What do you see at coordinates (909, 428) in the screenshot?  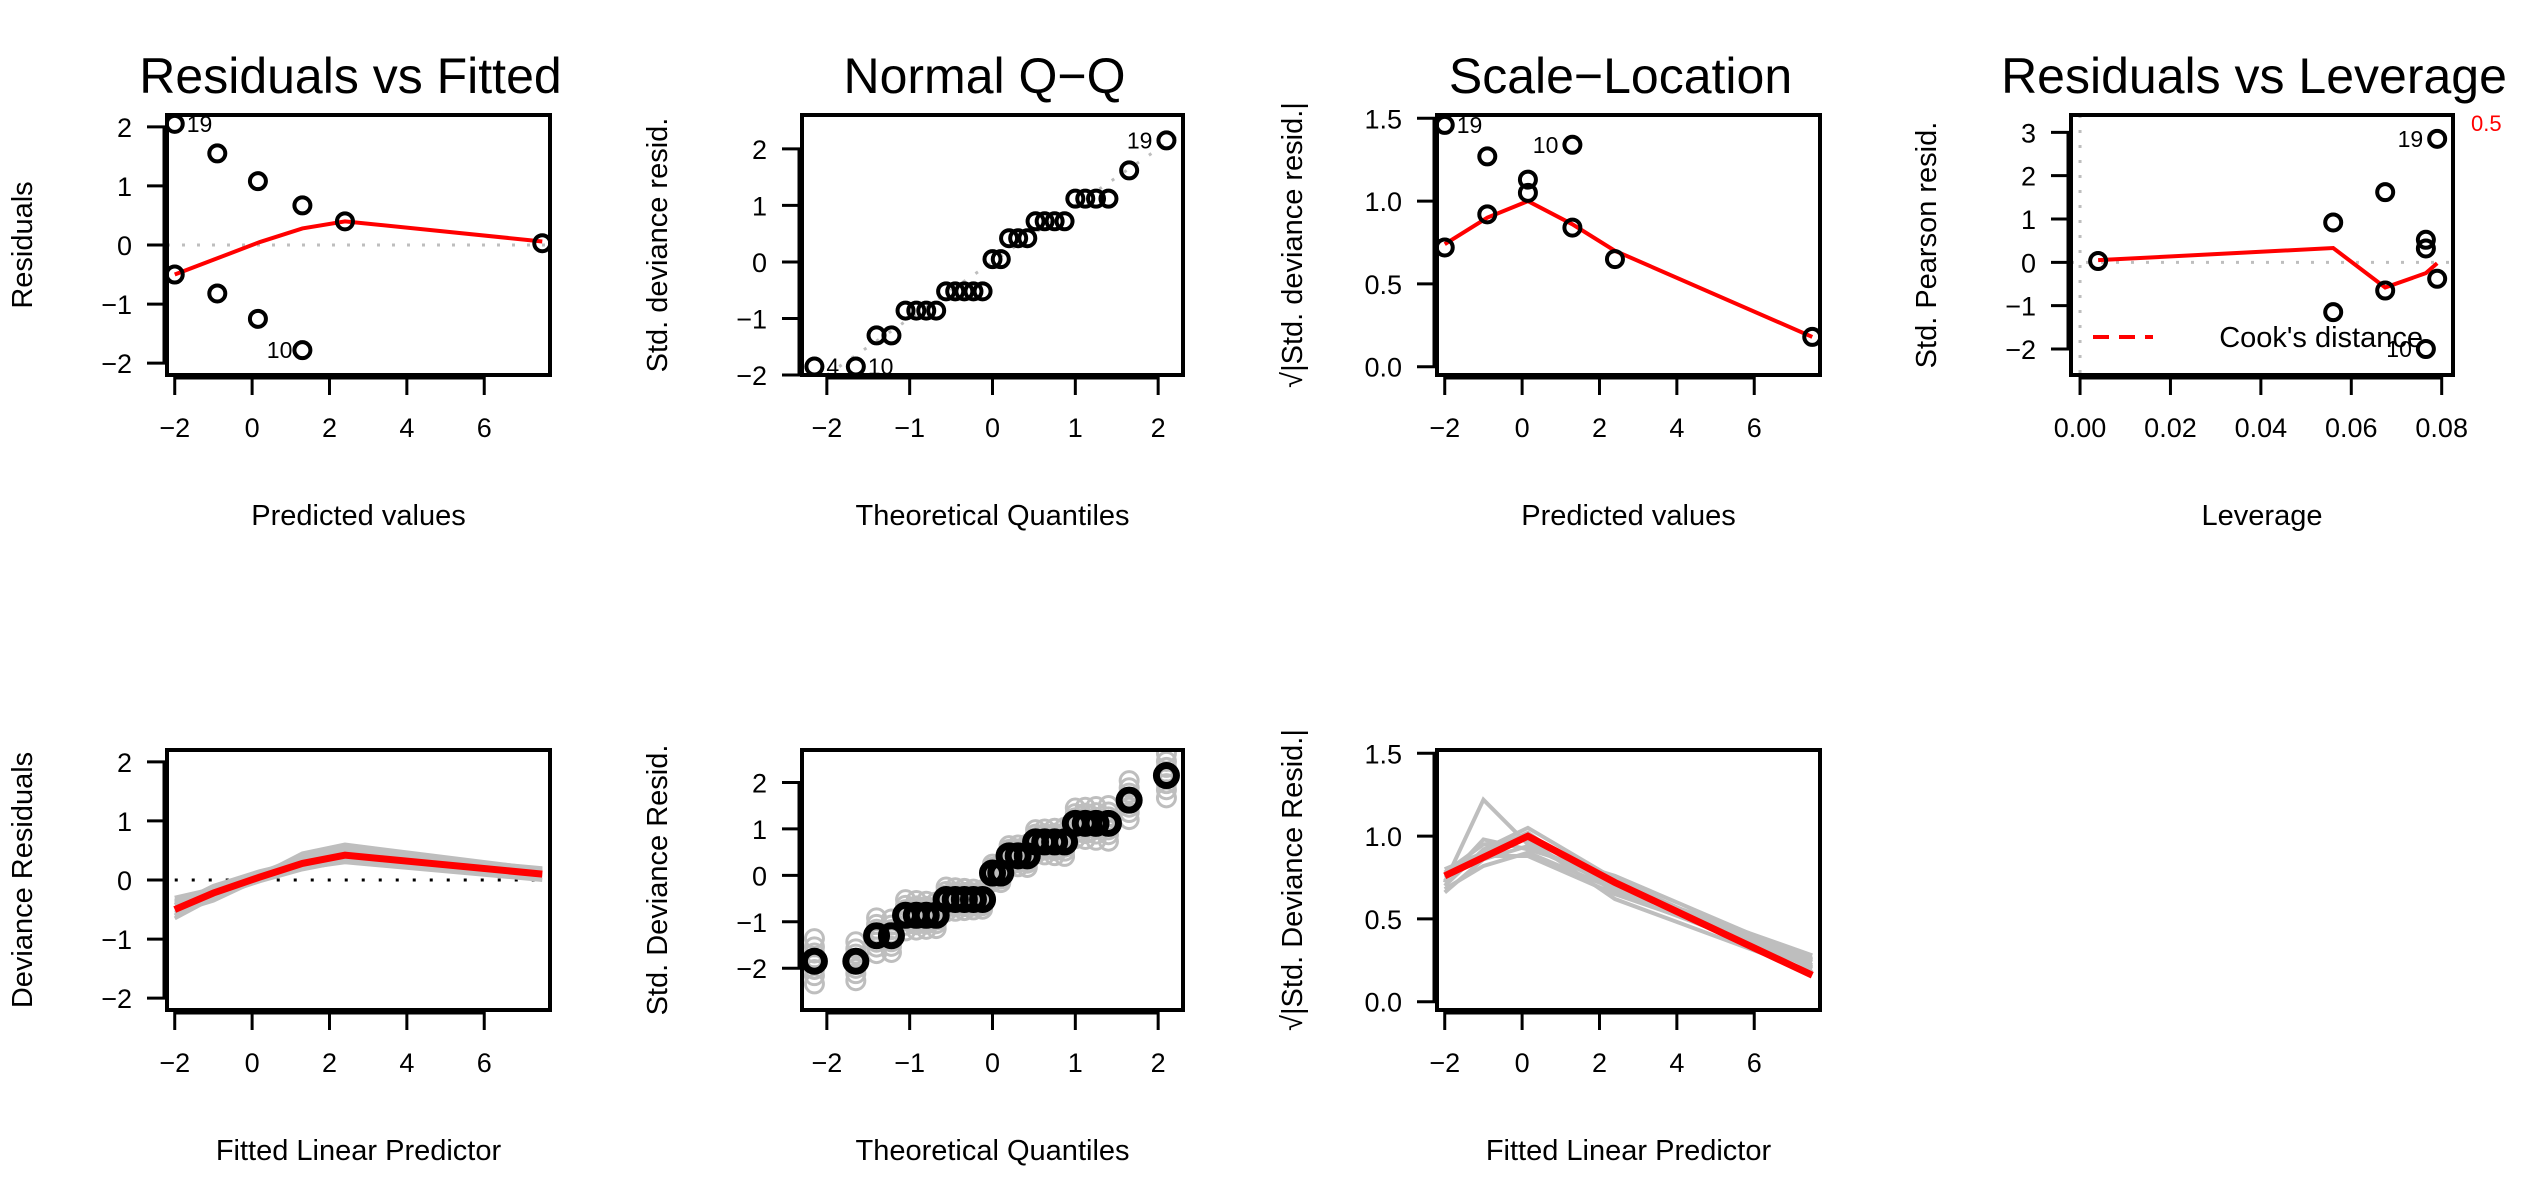 I see `x-tick-label: −1` at bounding box center [909, 428].